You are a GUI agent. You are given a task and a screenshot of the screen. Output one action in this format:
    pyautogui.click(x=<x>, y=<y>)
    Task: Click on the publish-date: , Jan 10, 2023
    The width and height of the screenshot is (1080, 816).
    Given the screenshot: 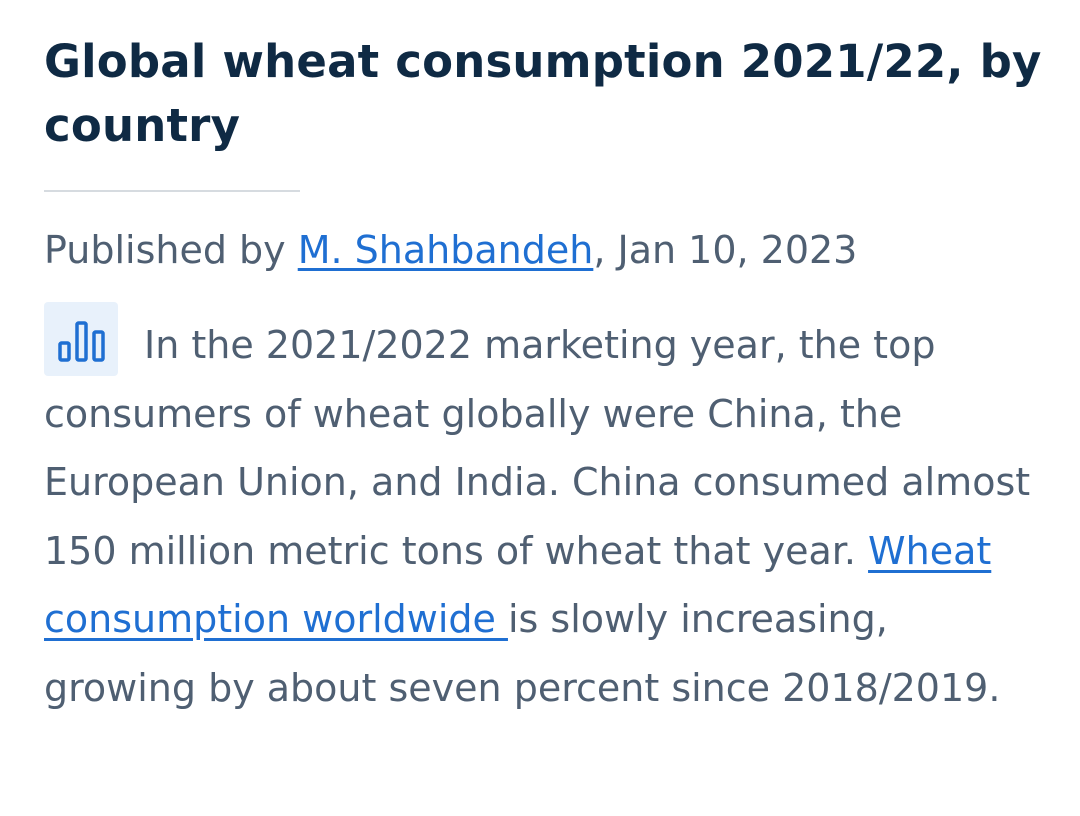 What is the action you would take?
    pyautogui.click(x=725, y=250)
    